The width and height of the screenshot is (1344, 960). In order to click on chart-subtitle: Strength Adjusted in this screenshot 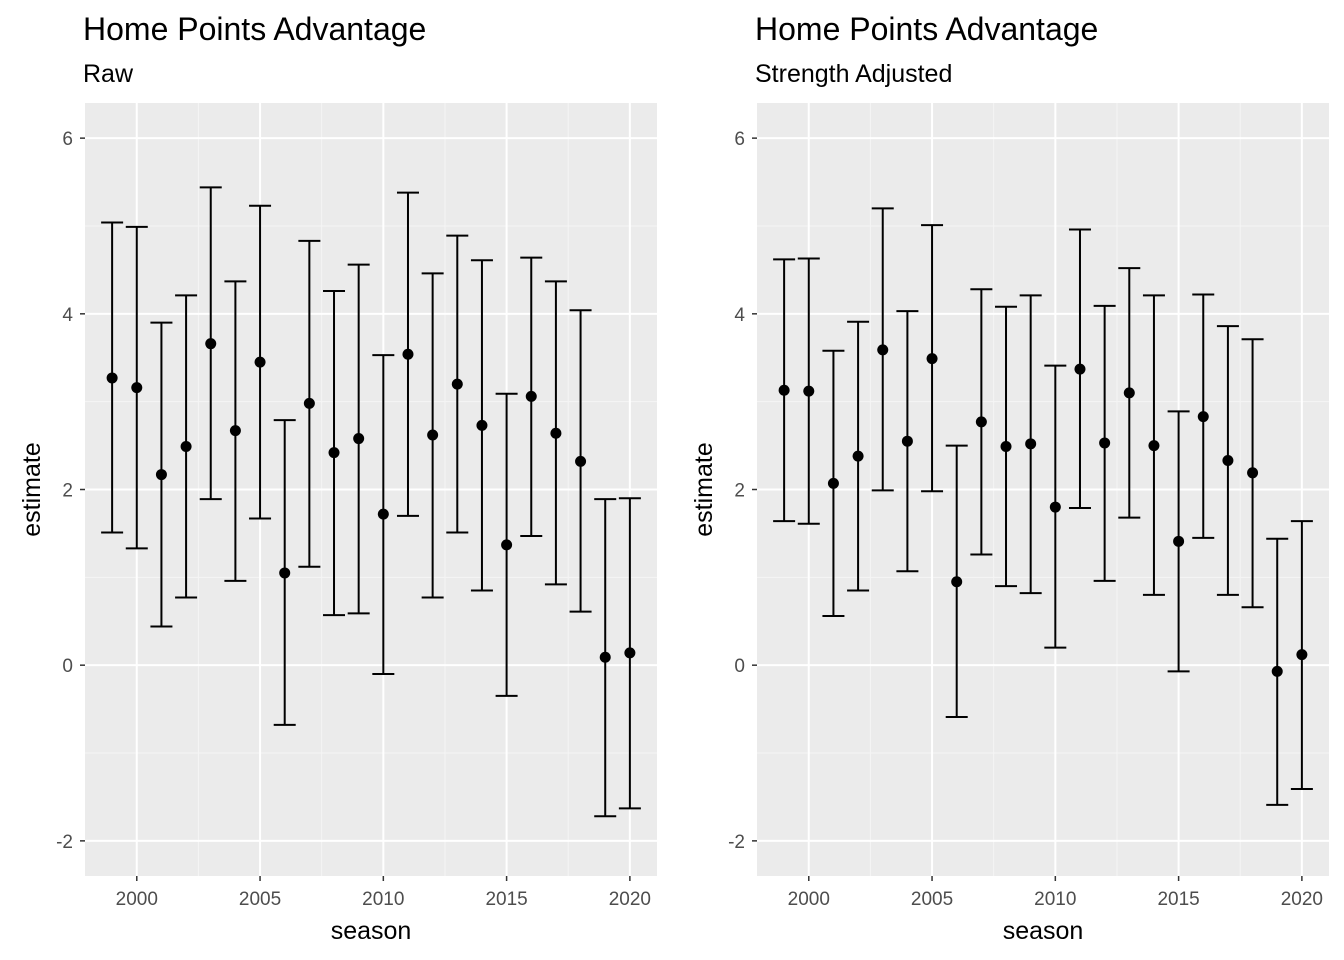, I will do `click(853, 74)`.